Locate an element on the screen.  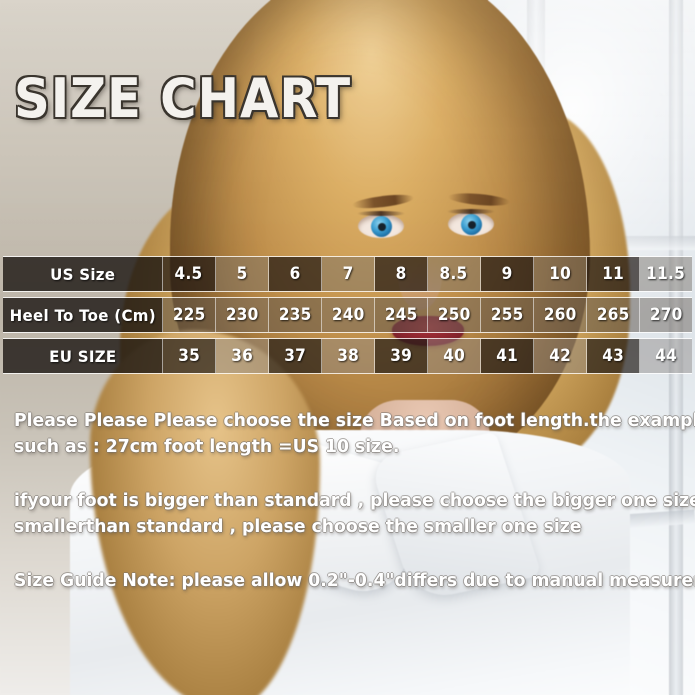
table-cell: 11.5 is located at coordinates (666, 274).